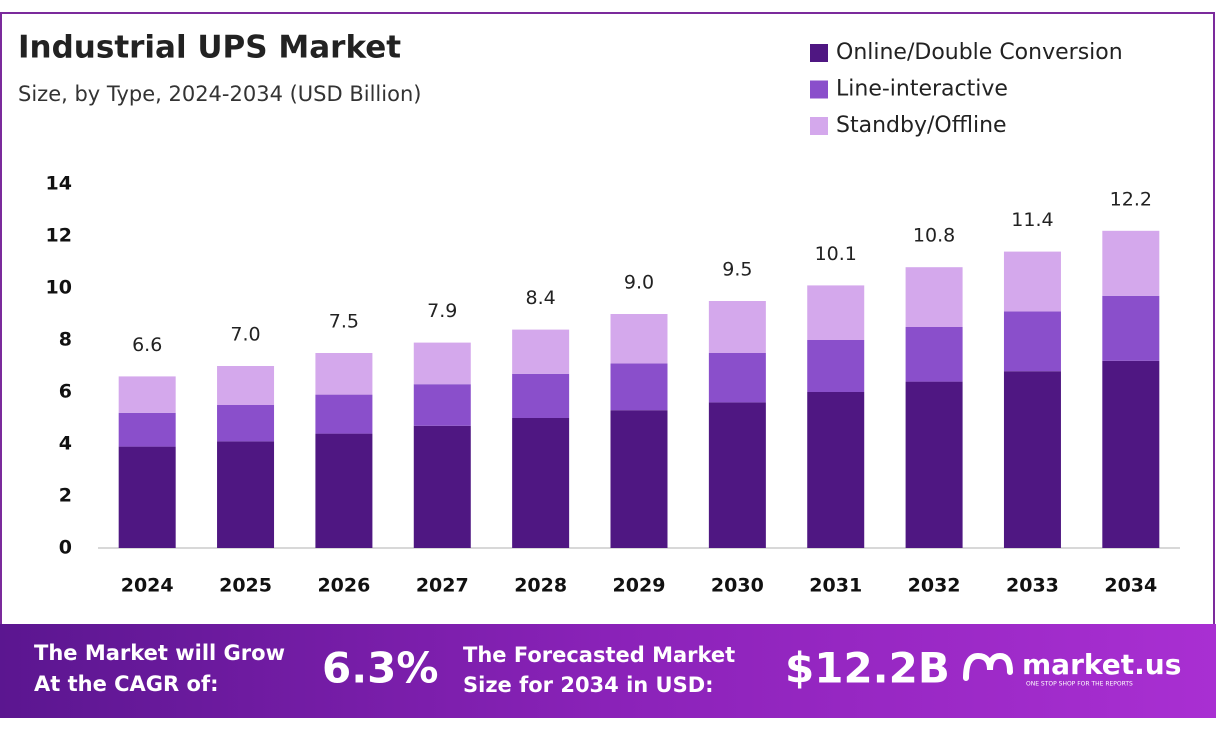  What do you see at coordinates (209, 48) in the screenshot?
I see `chart-title: Industrial UPS Market` at bounding box center [209, 48].